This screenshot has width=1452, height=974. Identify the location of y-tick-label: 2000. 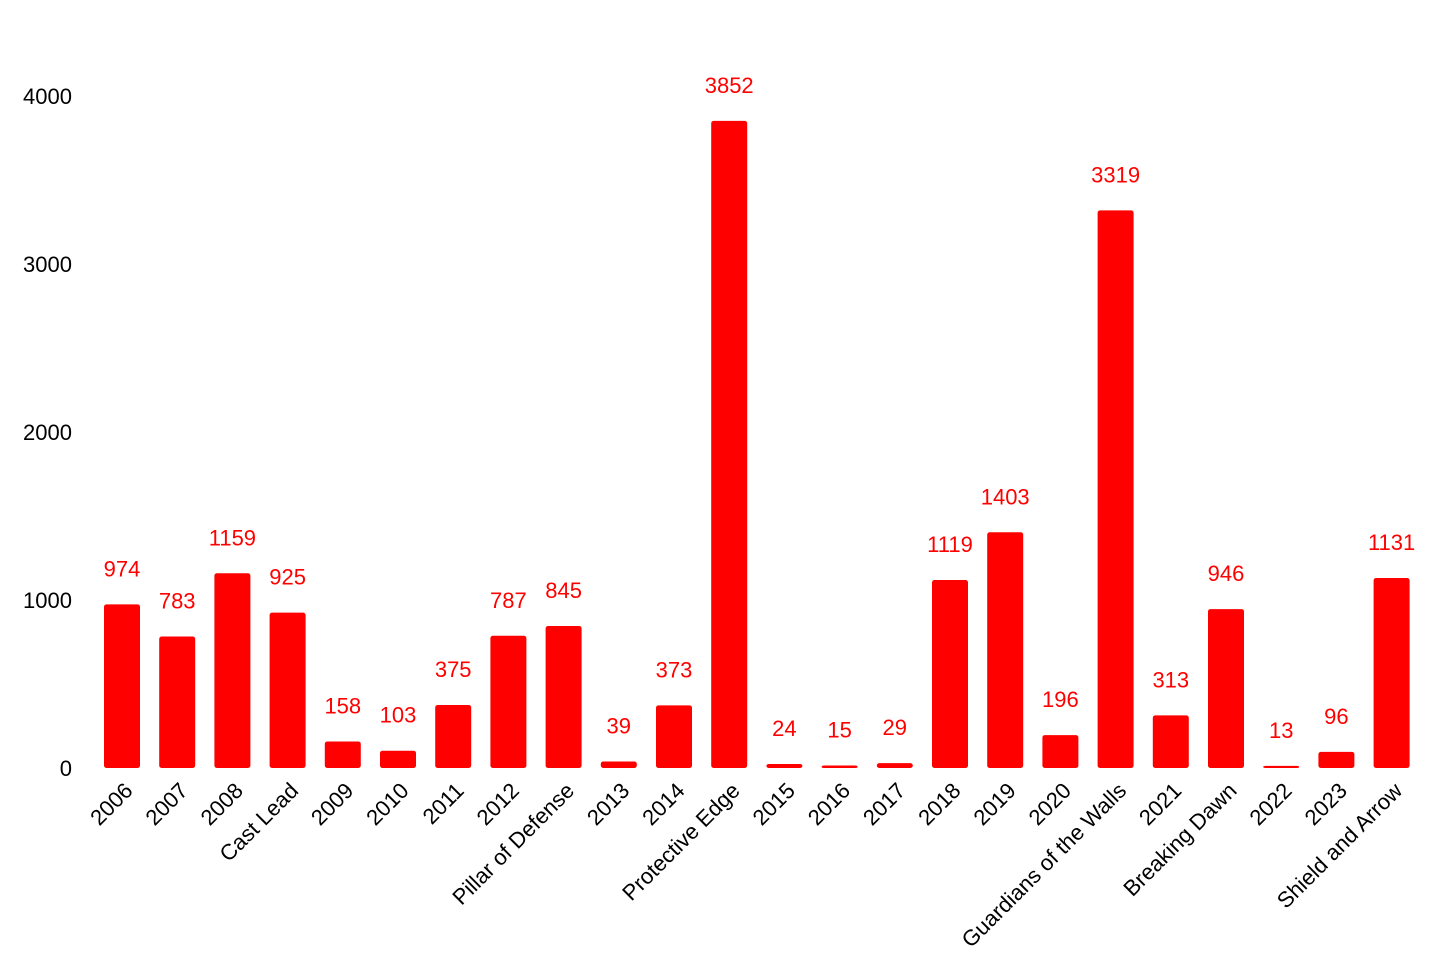
(47, 432).